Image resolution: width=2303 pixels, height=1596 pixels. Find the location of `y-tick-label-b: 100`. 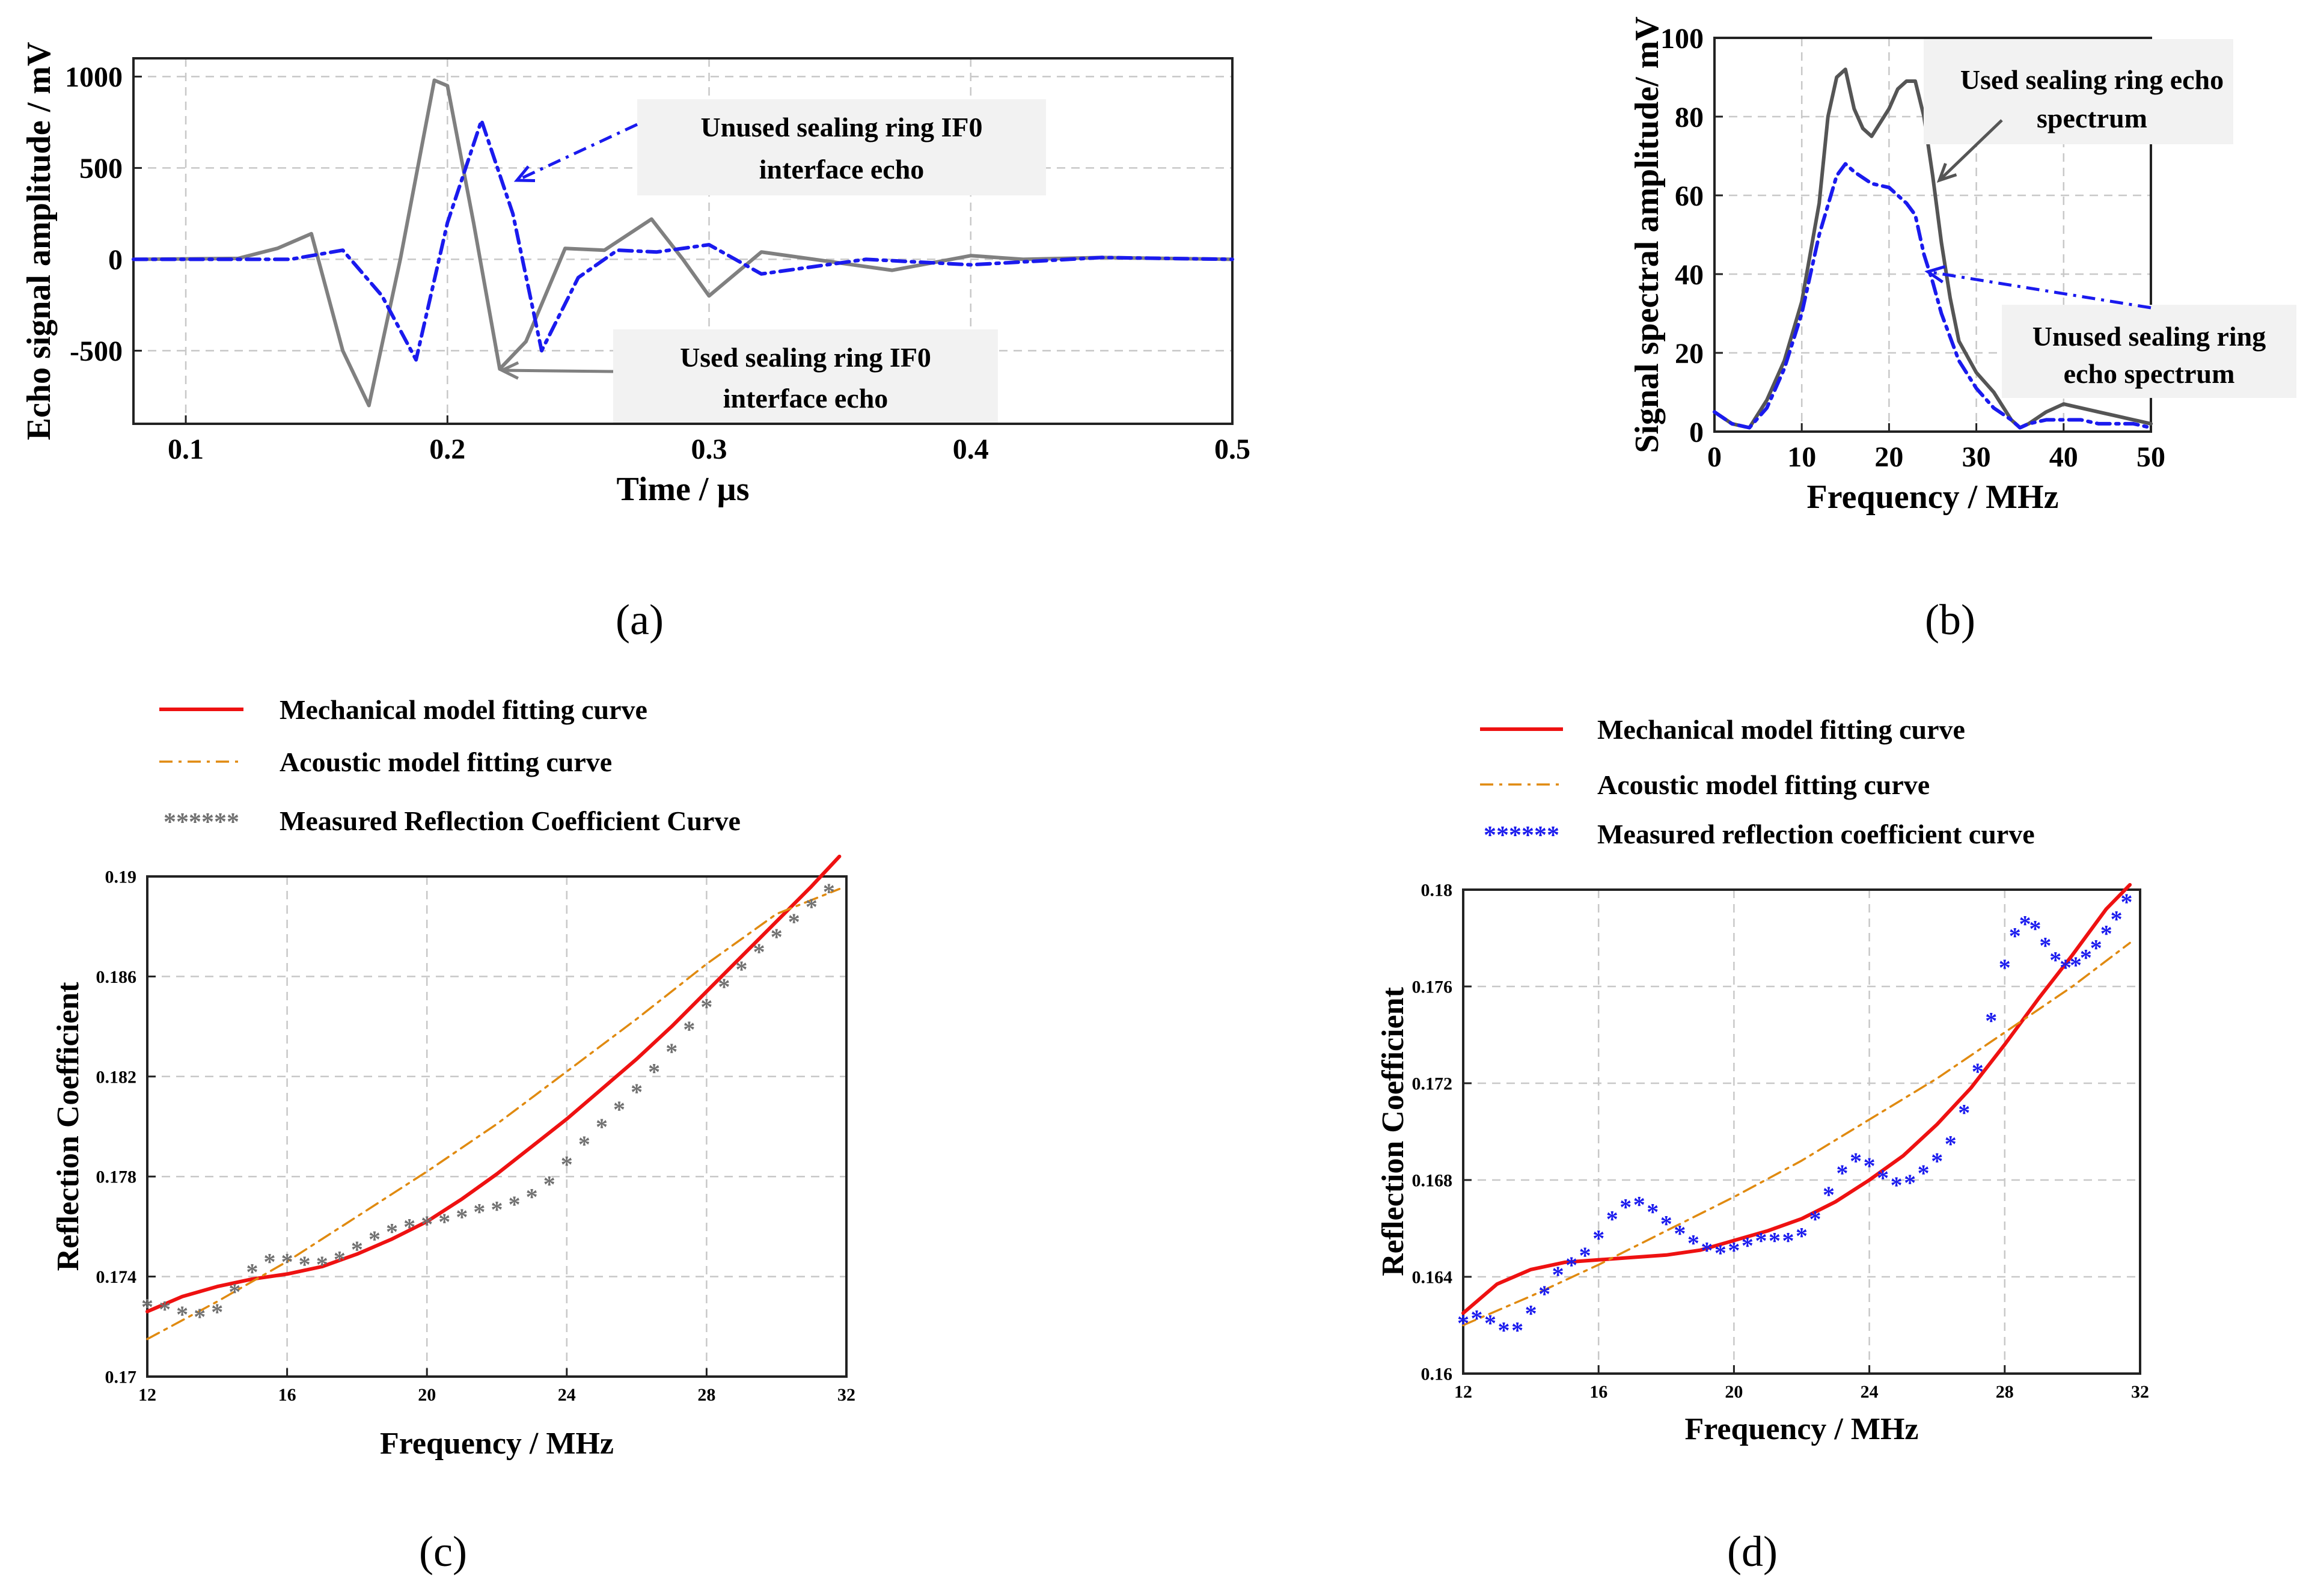

y-tick-label-b: 100 is located at coordinates (1682, 39).